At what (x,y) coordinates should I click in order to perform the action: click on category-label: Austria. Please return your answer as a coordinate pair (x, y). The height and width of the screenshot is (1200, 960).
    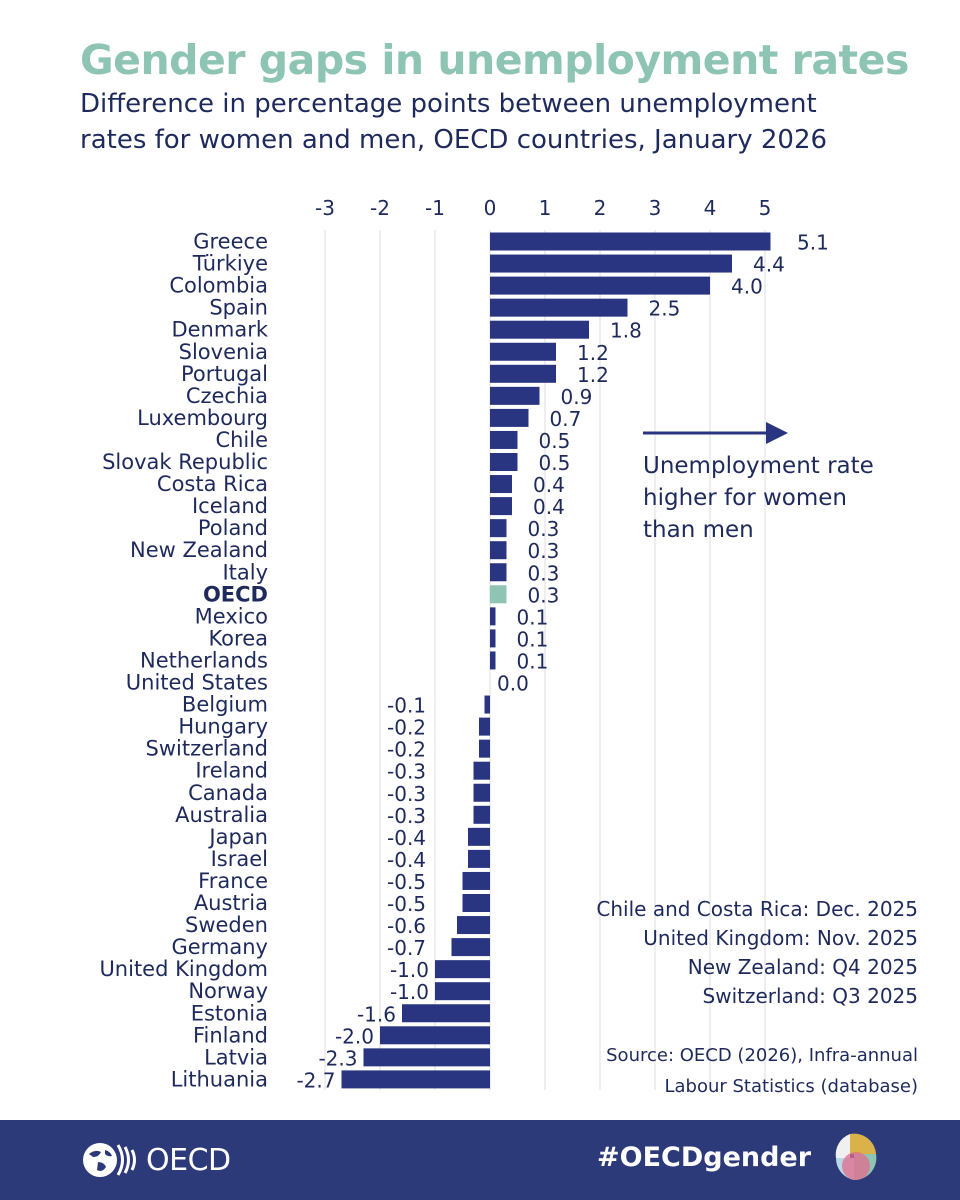
    Looking at the image, I should click on (231, 903).